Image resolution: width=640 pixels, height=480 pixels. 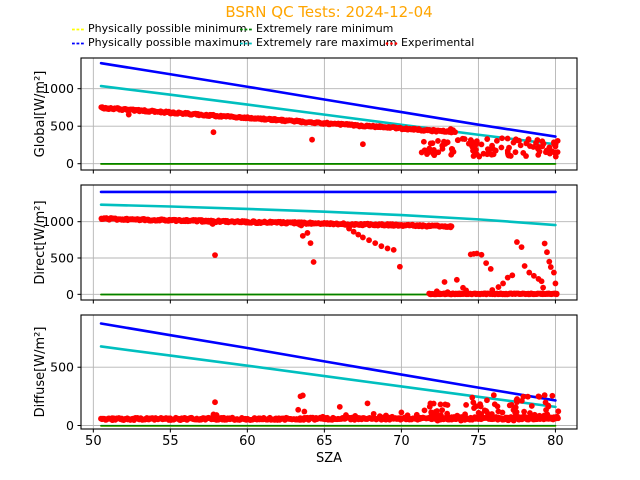 I want to click on x-axis-label: SZA, so click(x=329, y=458).